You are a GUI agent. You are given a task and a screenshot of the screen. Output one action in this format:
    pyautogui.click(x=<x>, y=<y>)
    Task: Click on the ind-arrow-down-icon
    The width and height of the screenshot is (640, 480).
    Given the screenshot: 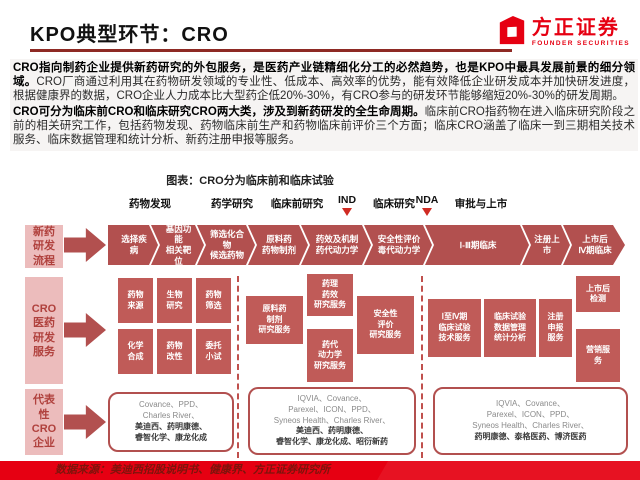 What is the action you would take?
    pyautogui.click(x=347, y=212)
    